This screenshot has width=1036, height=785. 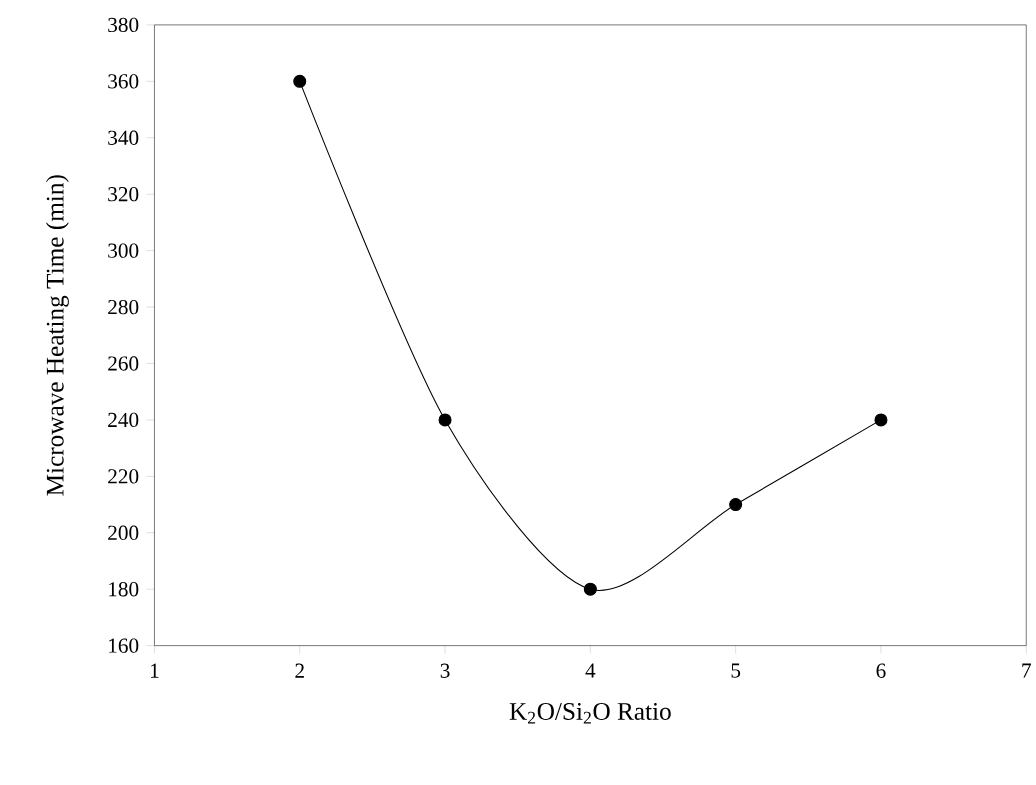 I want to click on x-tick-label: 3, so click(x=445, y=670).